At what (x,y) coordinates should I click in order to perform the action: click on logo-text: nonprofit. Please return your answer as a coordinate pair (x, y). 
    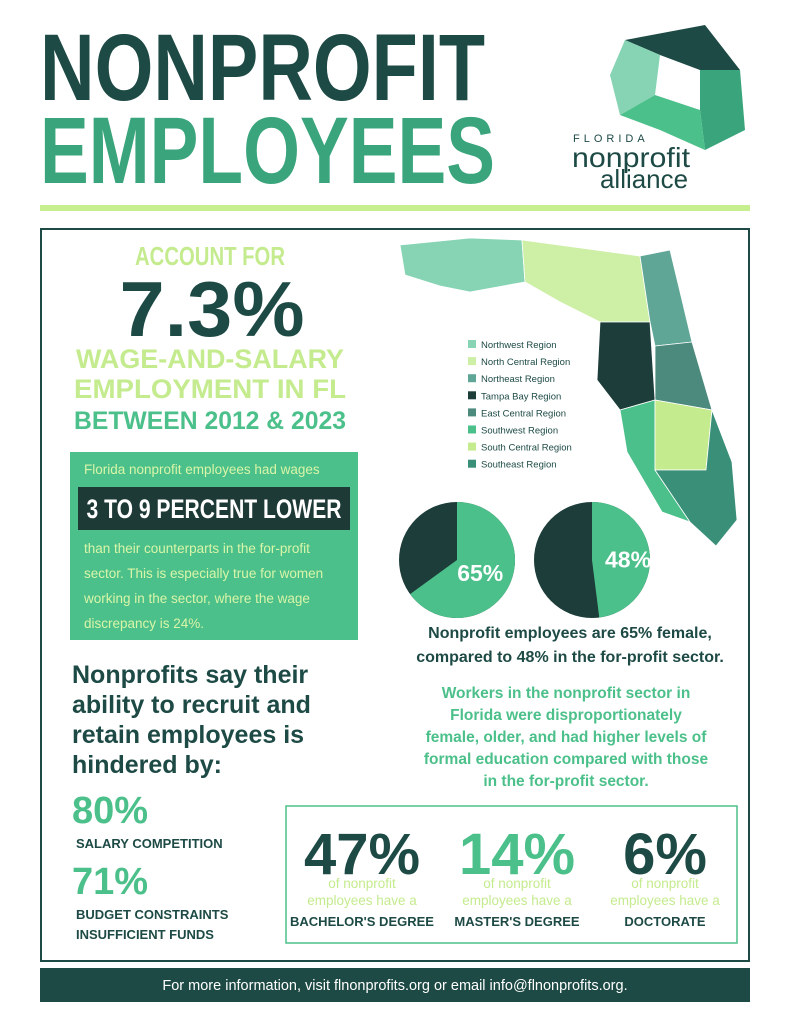
    Looking at the image, I should click on (631, 157).